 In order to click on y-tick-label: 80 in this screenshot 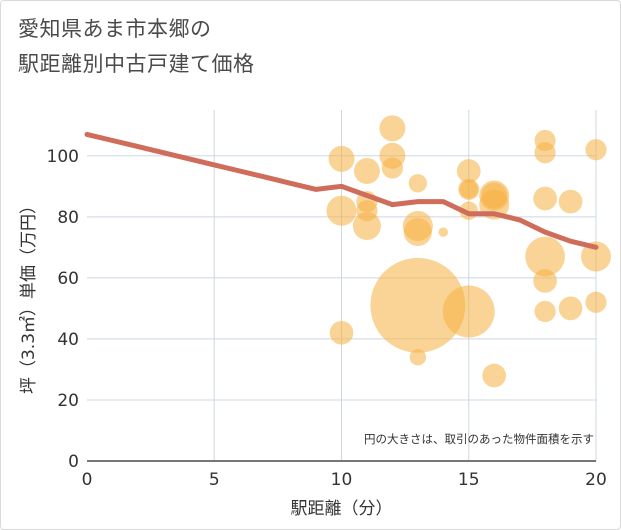, I will do `click(68, 218)`.